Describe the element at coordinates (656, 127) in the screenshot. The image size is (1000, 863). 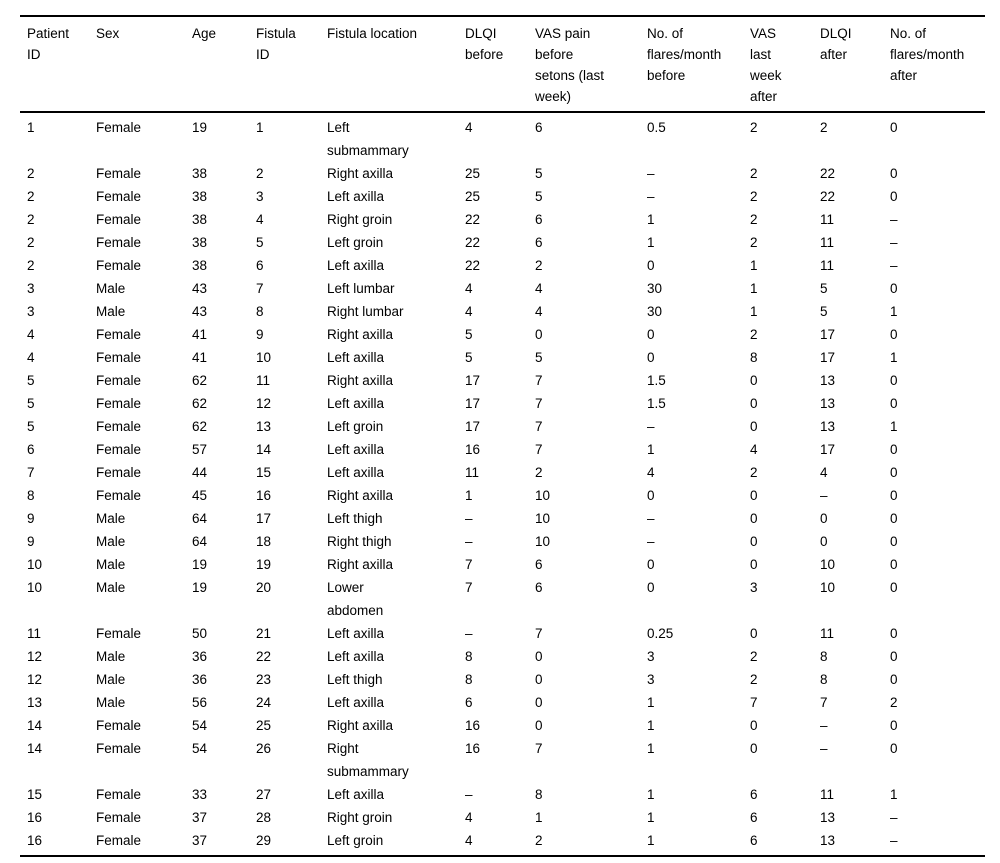
I see `table-cell: 0.5` at that location.